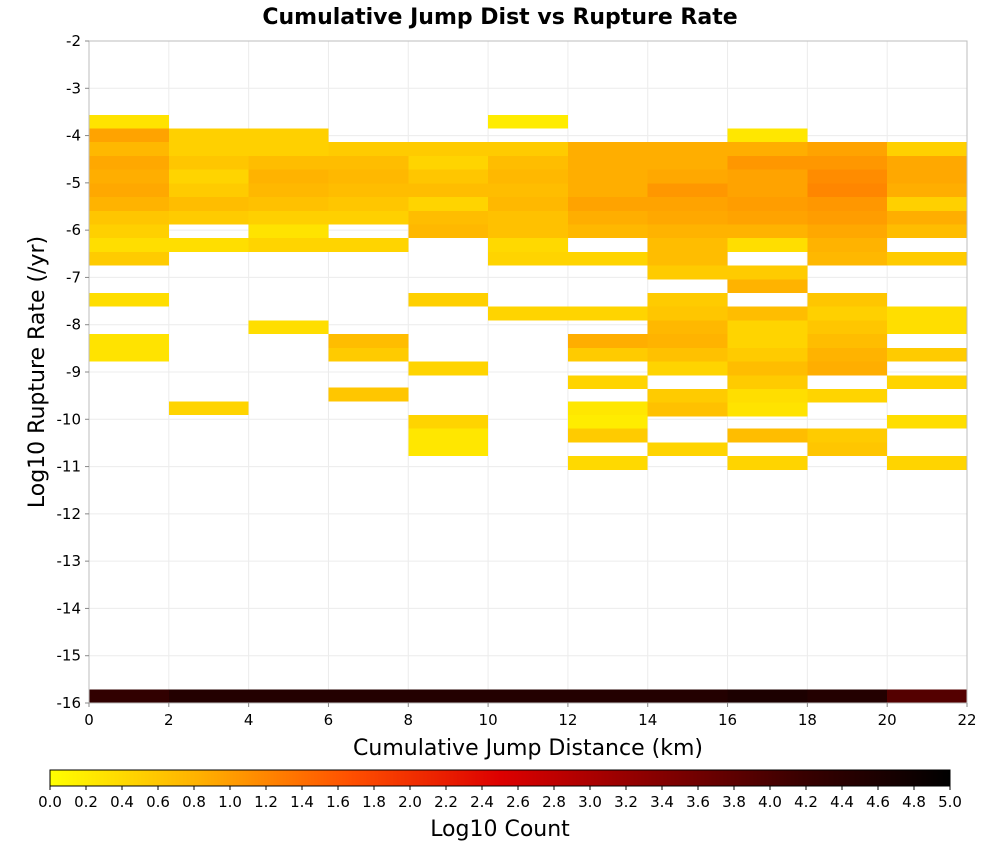 The width and height of the screenshot is (1000, 850). I want to click on colorbar-tick-label: 0.8, so click(194, 802).